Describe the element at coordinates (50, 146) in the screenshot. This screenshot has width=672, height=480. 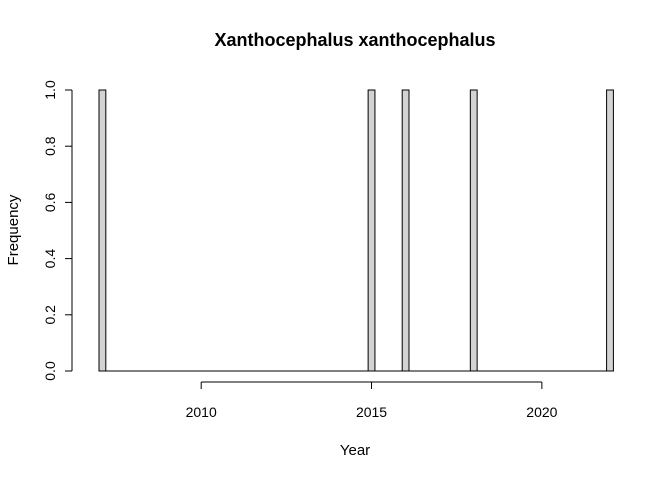
I see `y-tick-label: 0.8` at that location.